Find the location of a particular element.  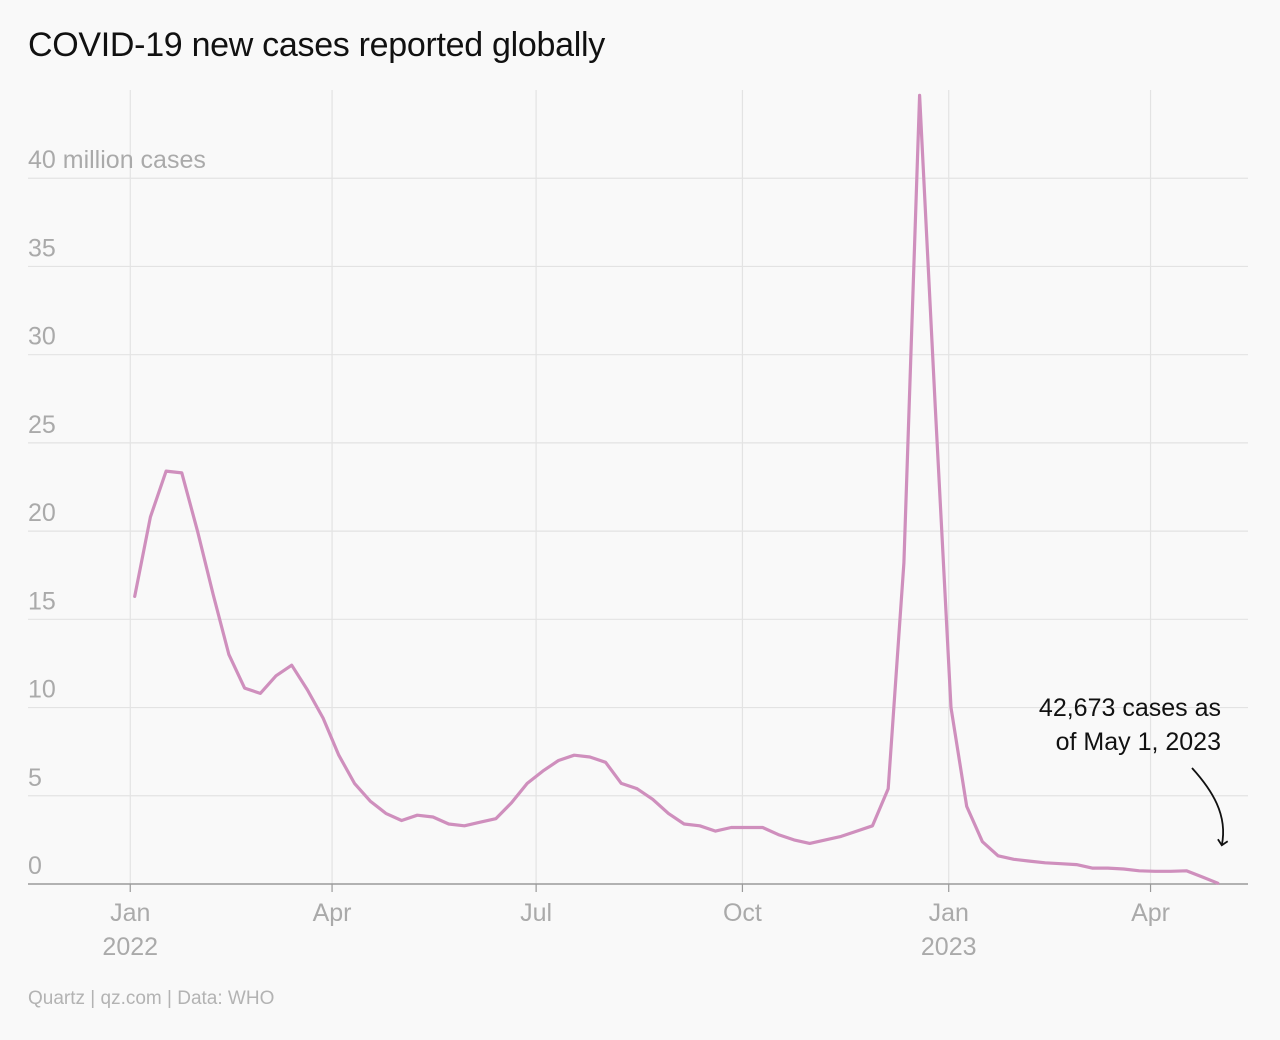

annotation-text: of May 1, 2023 is located at coordinates (1138, 742).